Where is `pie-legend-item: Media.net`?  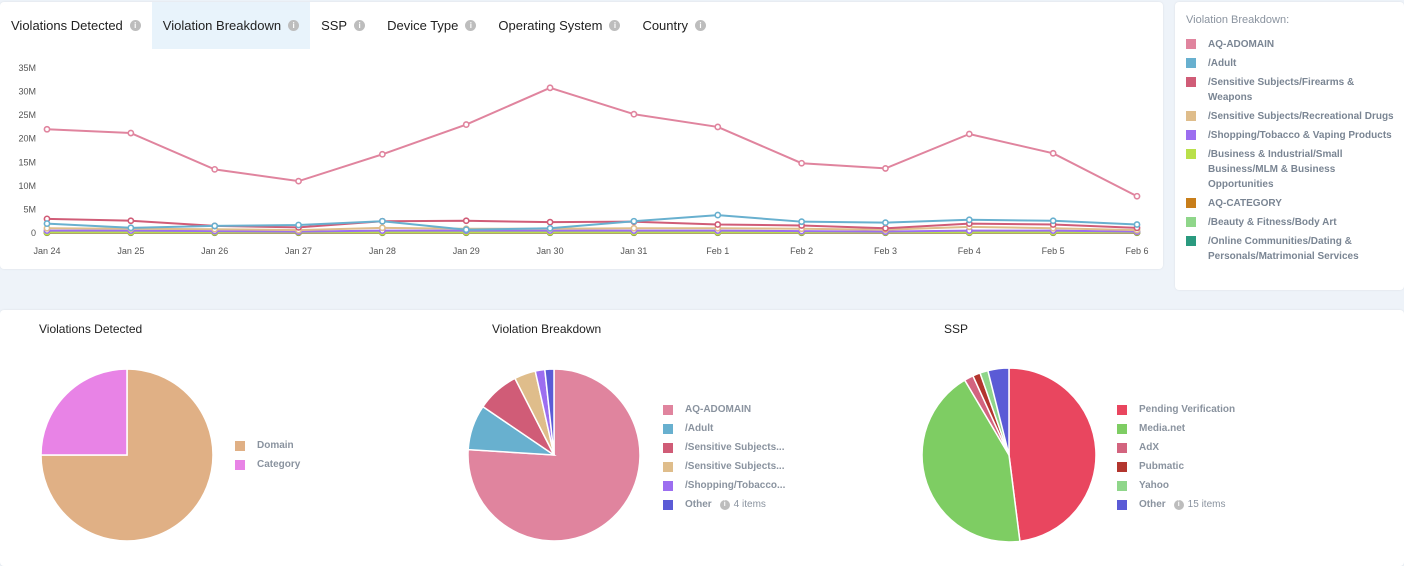 pie-legend-item: Media.net is located at coordinates (1176, 428).